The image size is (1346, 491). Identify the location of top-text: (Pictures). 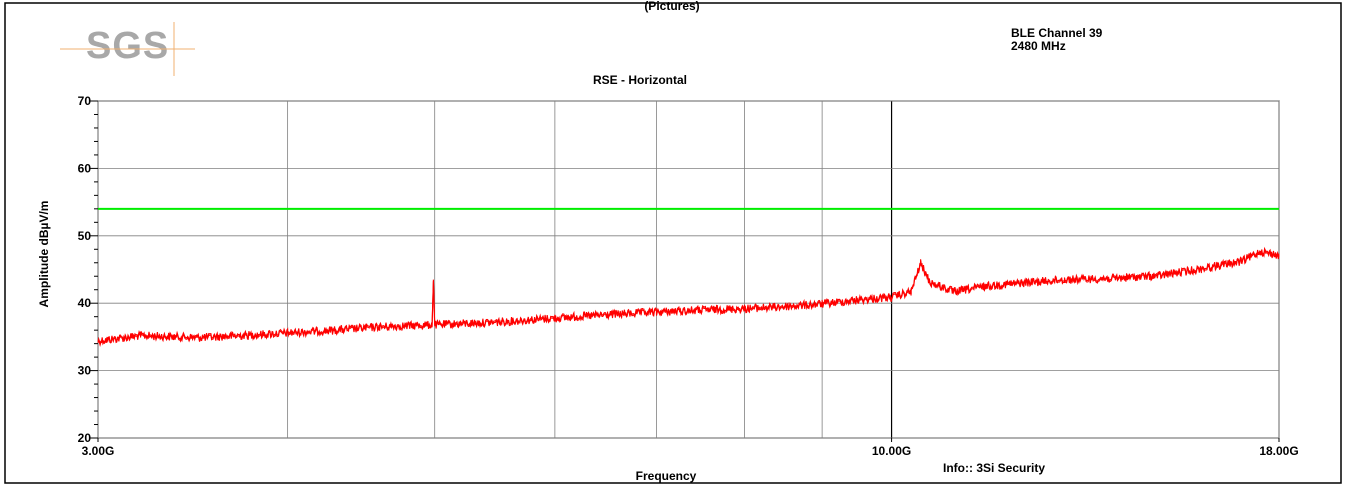
(671, 6).